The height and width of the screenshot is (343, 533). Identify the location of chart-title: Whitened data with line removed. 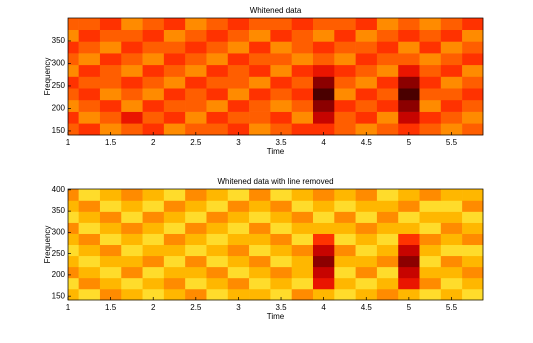
(275, 181).